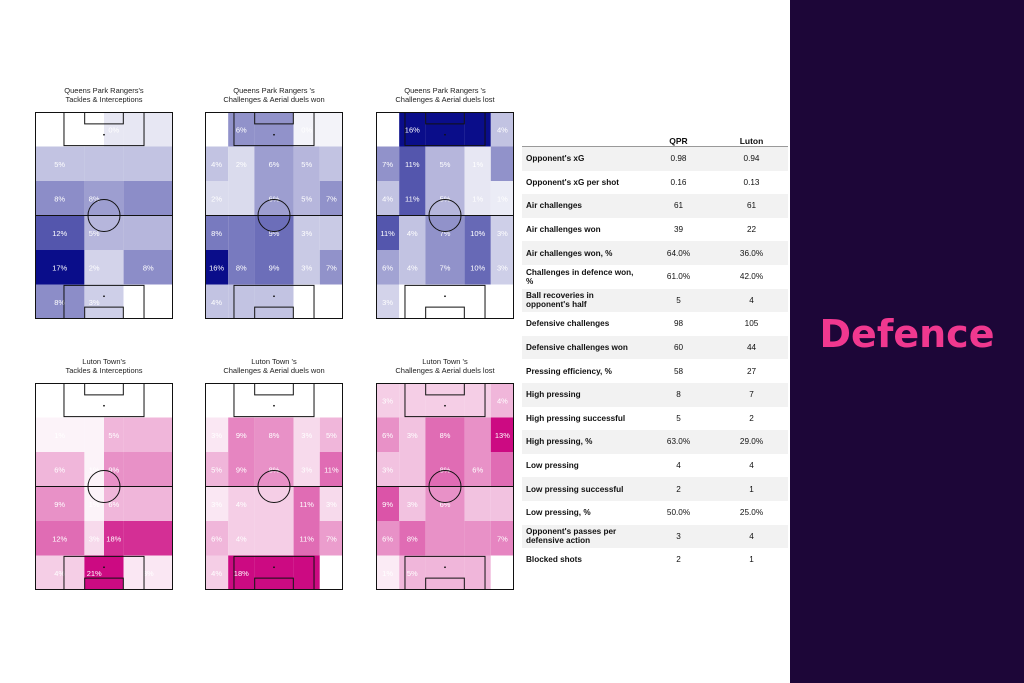 The height and width of the screenshot is (683, 1024). Describe the element at coordinates (678, 394) in the screenshot. I see `qpr-value: 8` at that location.